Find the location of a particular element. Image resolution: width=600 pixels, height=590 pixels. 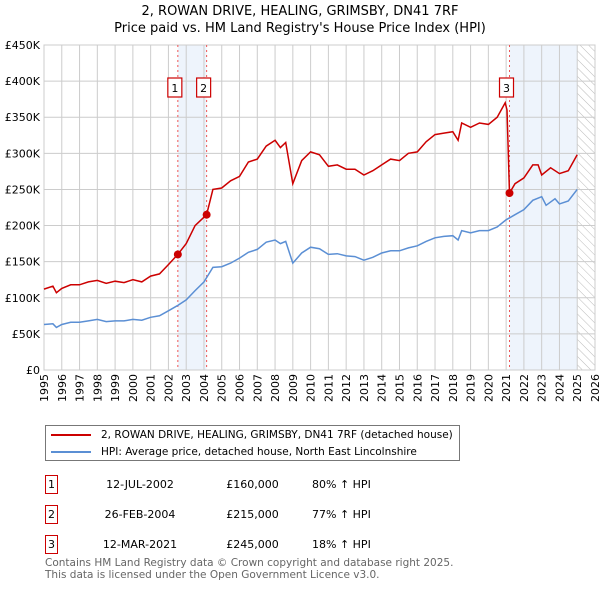

x-tick-label: 2009 is located at coordinates (293, 388).